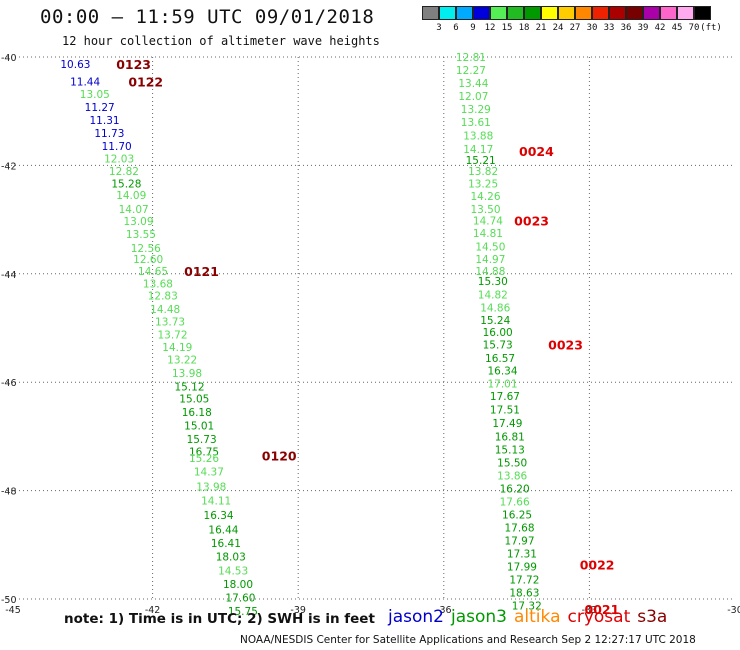 This screenshot has width=740, height=650. I want to click on y-tick-label: -44, so click(9, 275).